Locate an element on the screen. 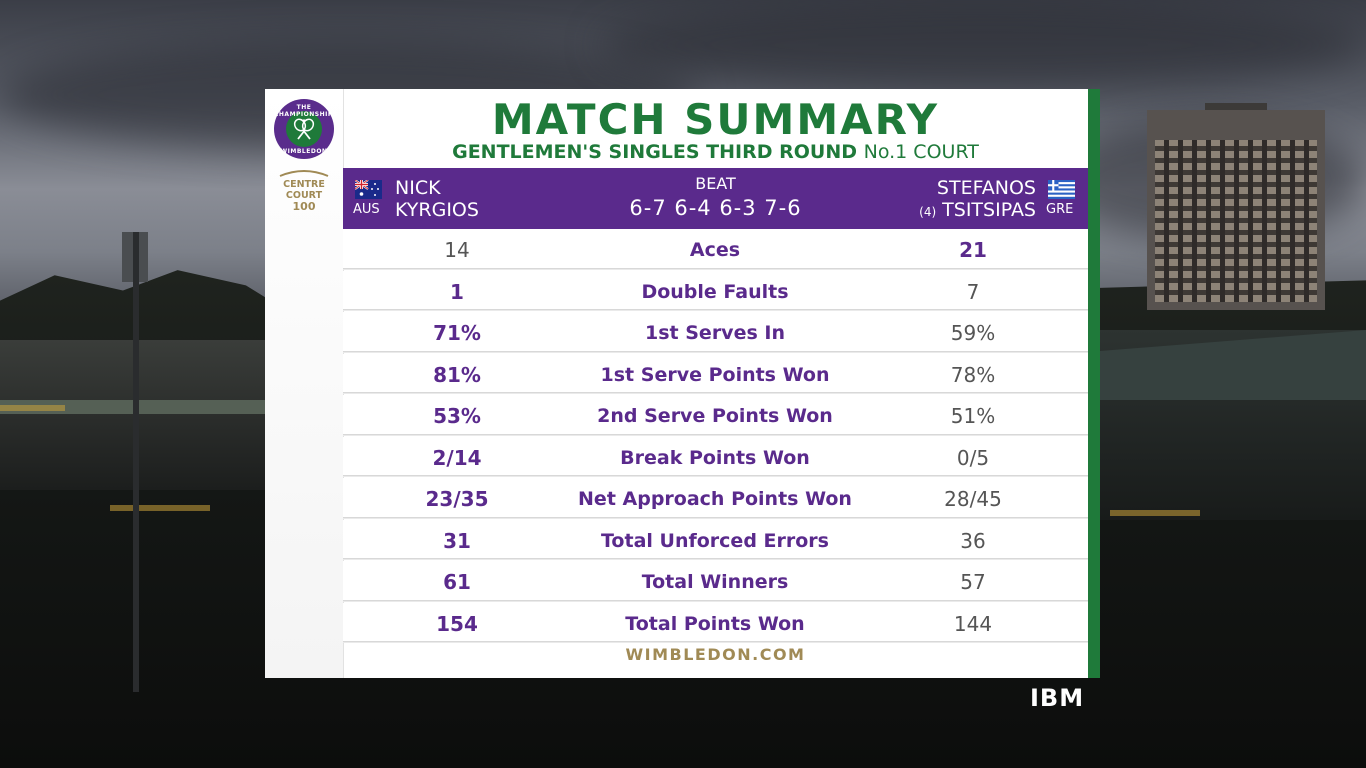 This screenshot has width=1366, height=768. player2-name: STEFANOS (4) TSITSIPAS is located at coordinates (977, 200).